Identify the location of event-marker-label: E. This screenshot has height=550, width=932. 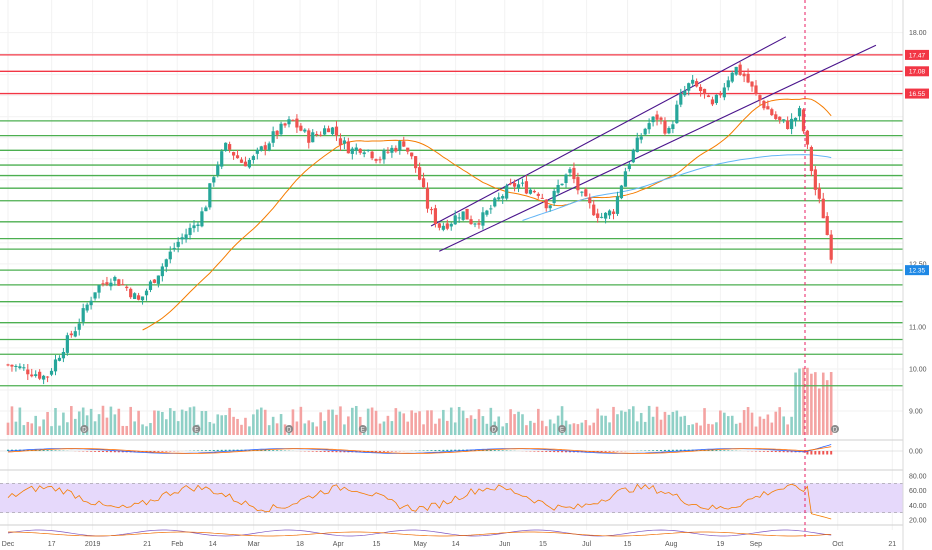
(196, 431).